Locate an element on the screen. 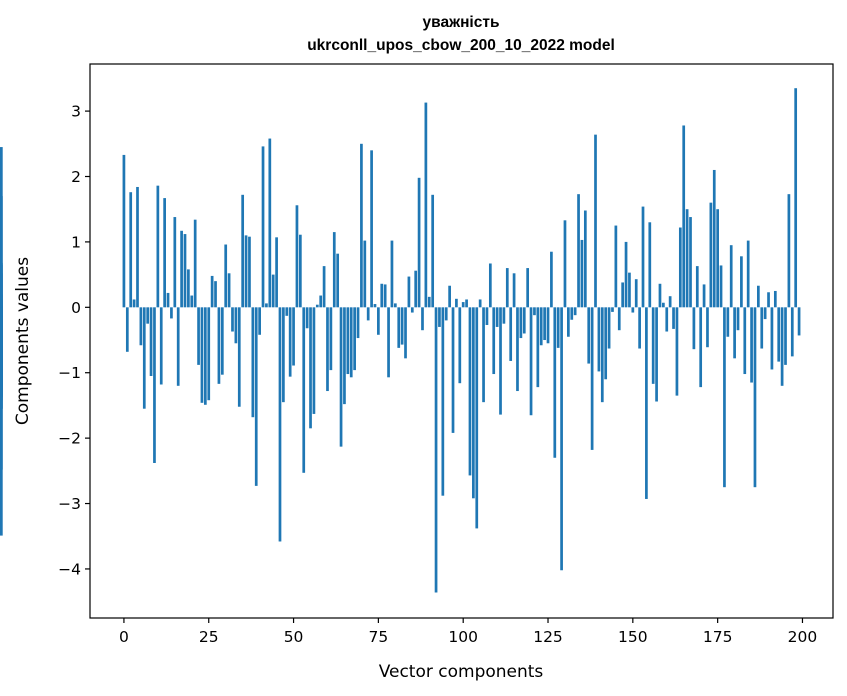 This screenshot has height=696, width=847. x-tick-label: 200 is located at coordinates (803, 637).